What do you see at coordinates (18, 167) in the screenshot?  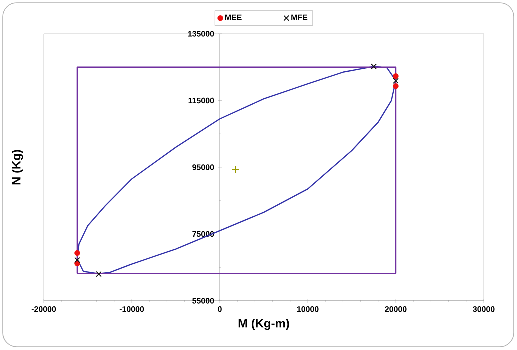 I see `y-axis-title: N (Kg)` at bounding box center [18, 167].